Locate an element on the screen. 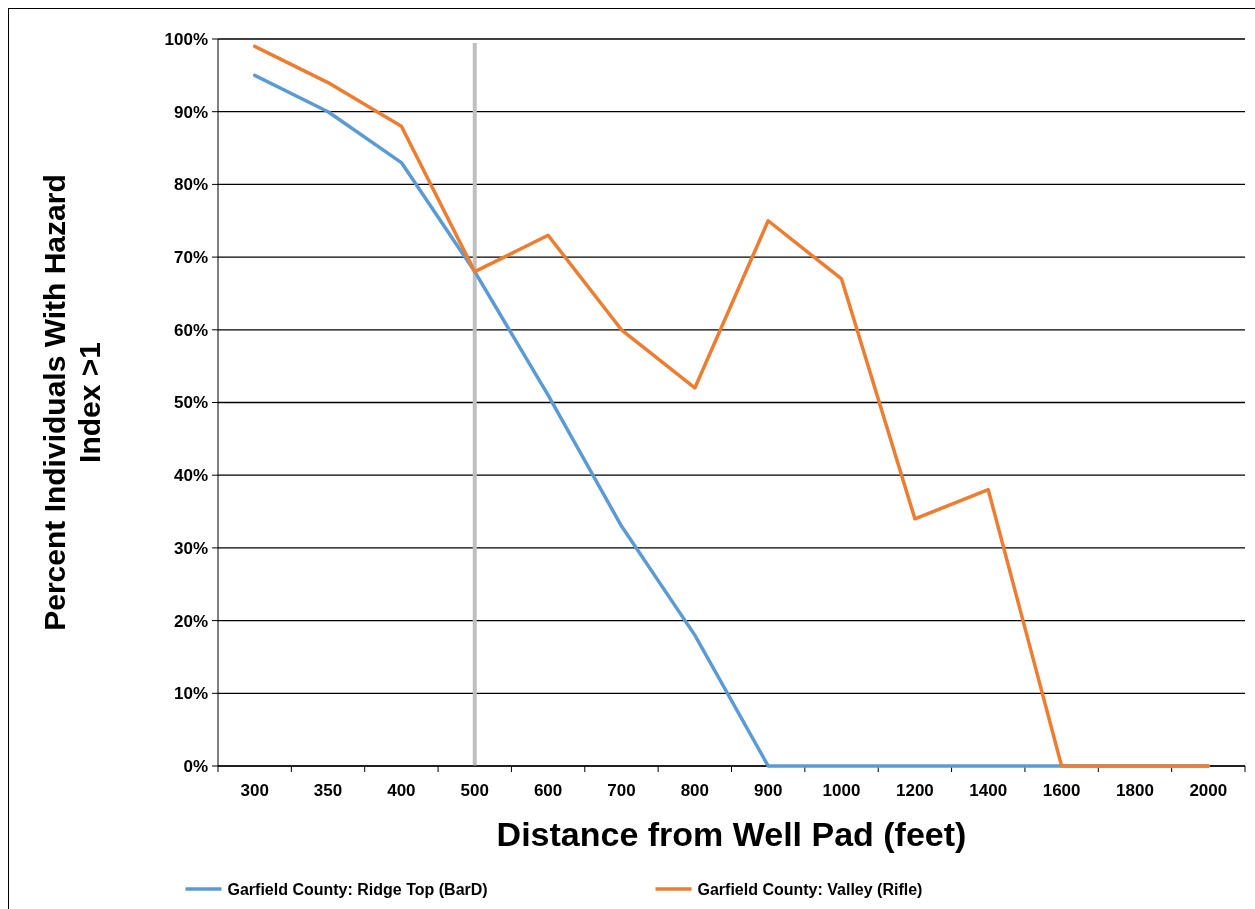 The image size is (1255, 909). x-tick-label: 2000 is located at coordinates (1208, 790).